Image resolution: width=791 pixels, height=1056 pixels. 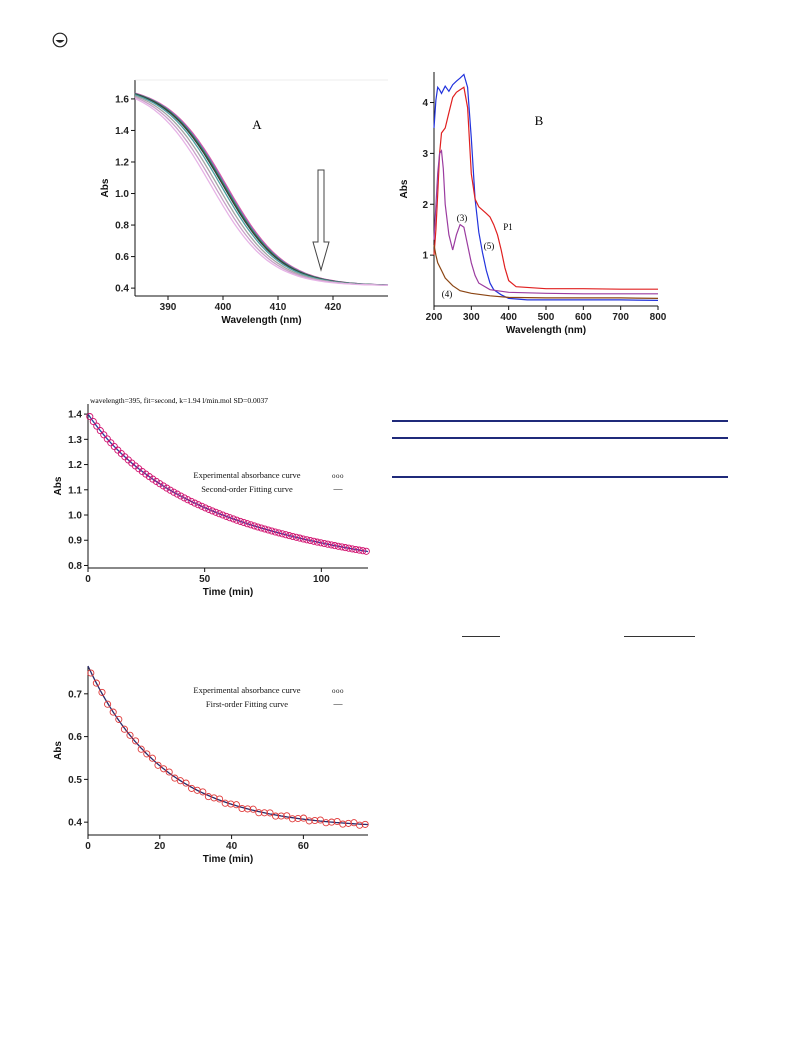 What do you see at coordinates (228, 592) in the screenshot?
I see `x-axis-label: Time (min)` at bounding box center [228, 592].